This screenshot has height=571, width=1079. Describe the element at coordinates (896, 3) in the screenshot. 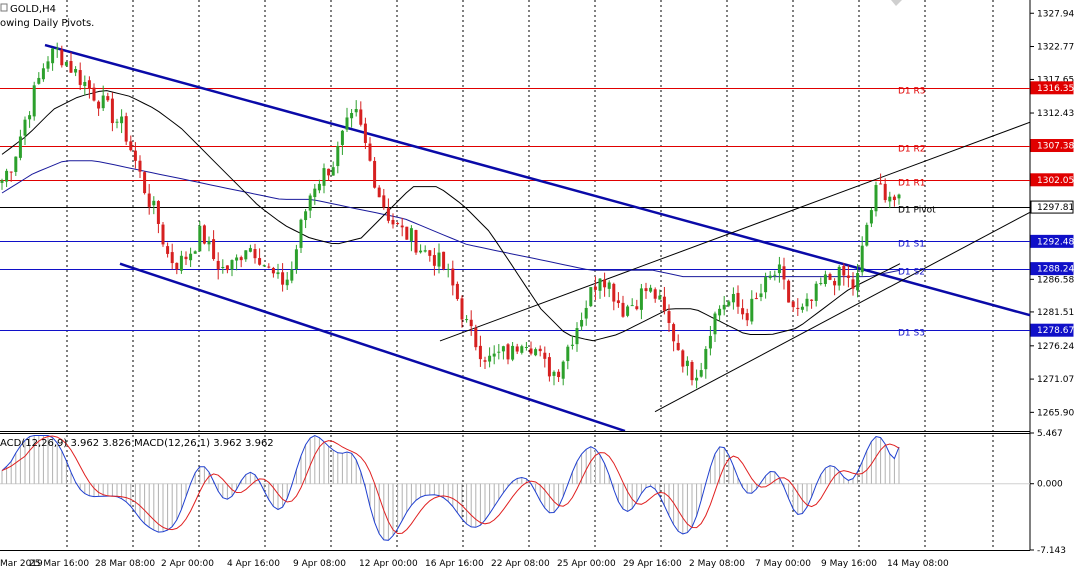

I see `shift-marker-icon` at that location.